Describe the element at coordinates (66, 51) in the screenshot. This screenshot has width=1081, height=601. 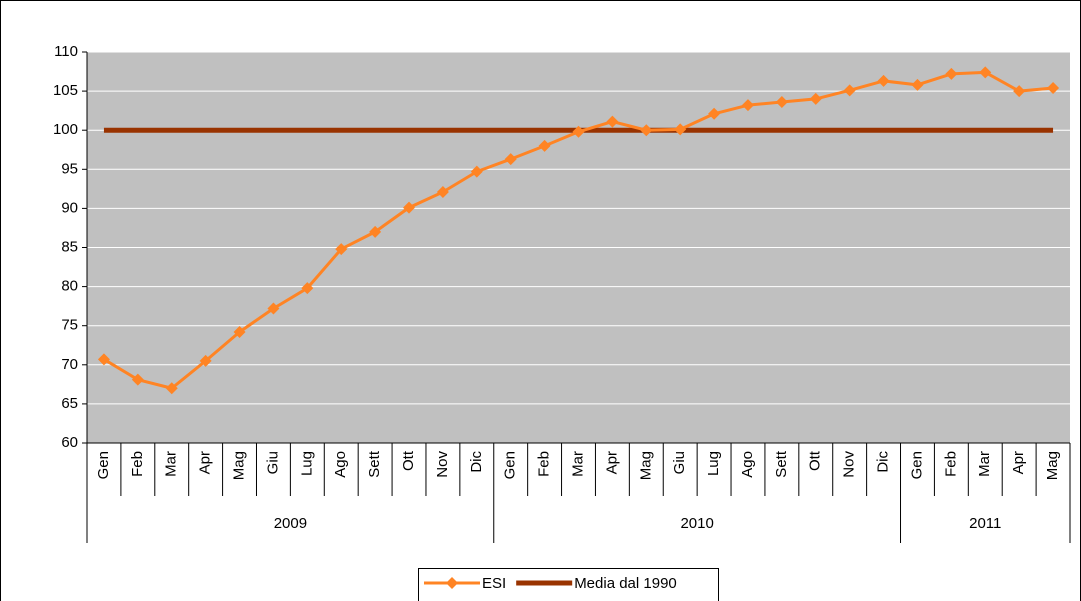
I see `y-tick-label: 110` at that location.